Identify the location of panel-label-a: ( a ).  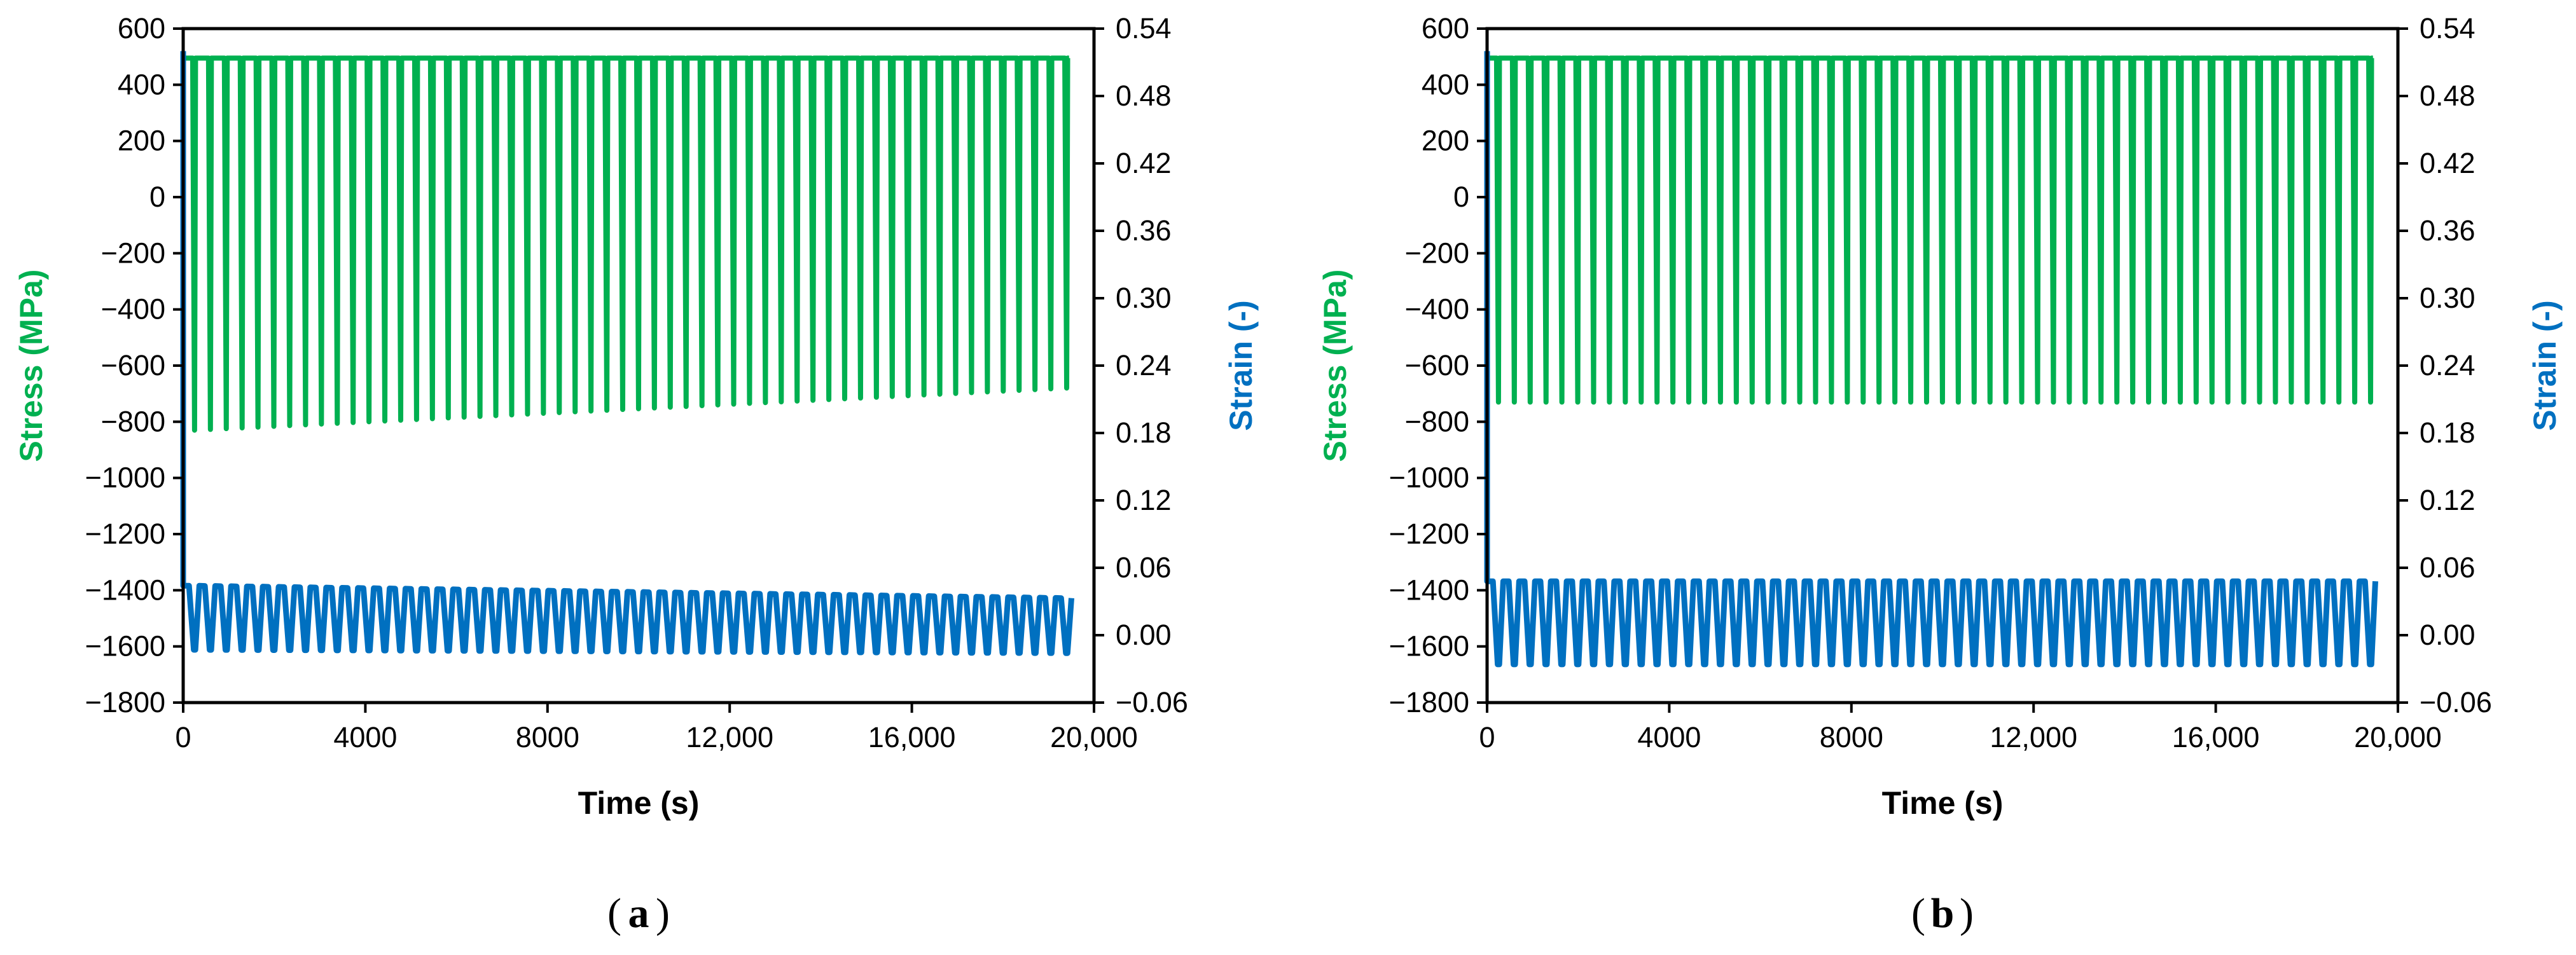
(638, 913).